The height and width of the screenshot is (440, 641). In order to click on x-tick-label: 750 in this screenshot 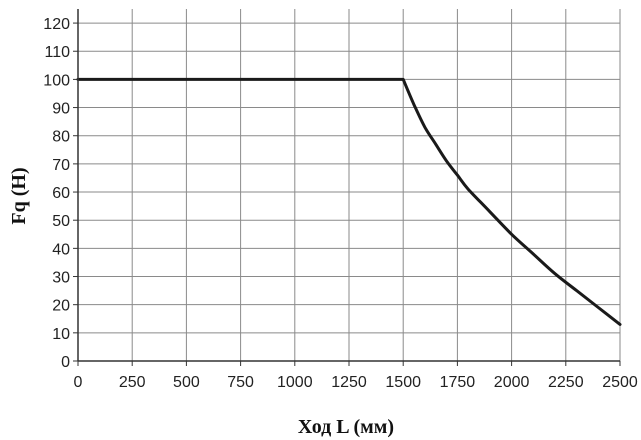, I will do `click(240, 382)`.